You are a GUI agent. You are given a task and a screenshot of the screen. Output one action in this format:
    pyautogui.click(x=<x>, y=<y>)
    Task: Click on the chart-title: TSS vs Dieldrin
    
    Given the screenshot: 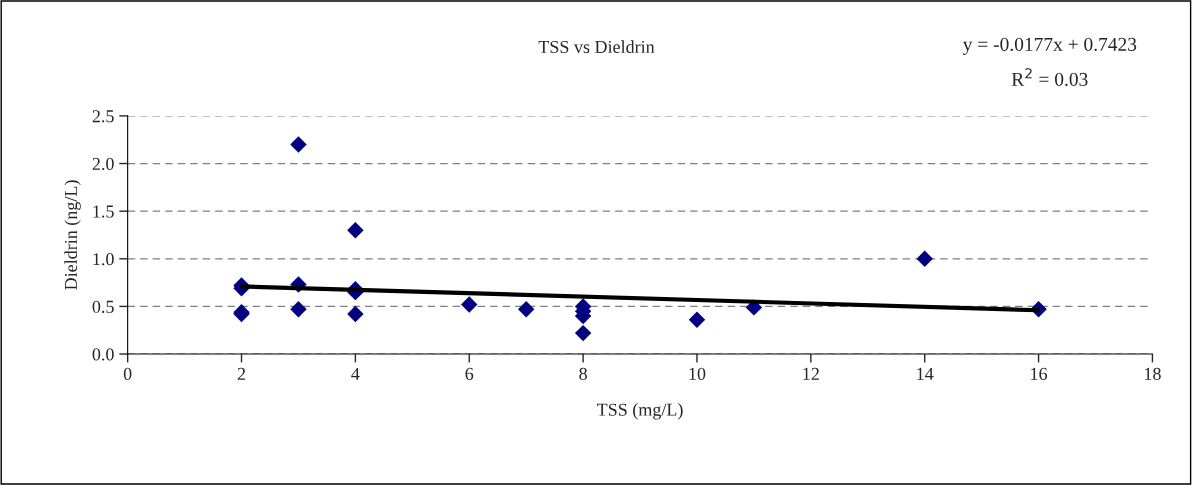 What is the action you would take?
    pyautogui.click(x=596, y=47)
    